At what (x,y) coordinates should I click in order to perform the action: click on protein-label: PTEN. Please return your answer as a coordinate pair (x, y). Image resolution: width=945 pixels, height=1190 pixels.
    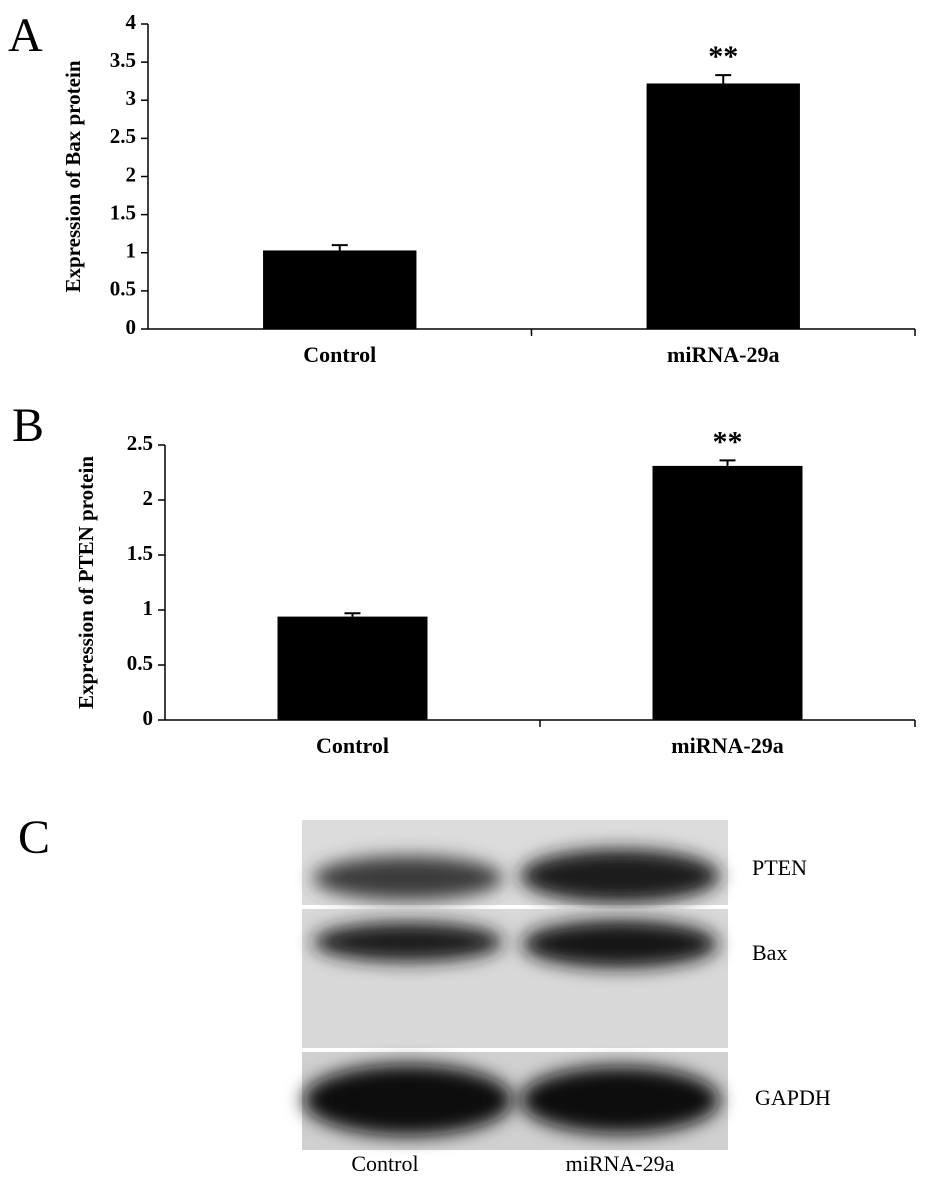
    Looking at the image, I should click on (779, 867).